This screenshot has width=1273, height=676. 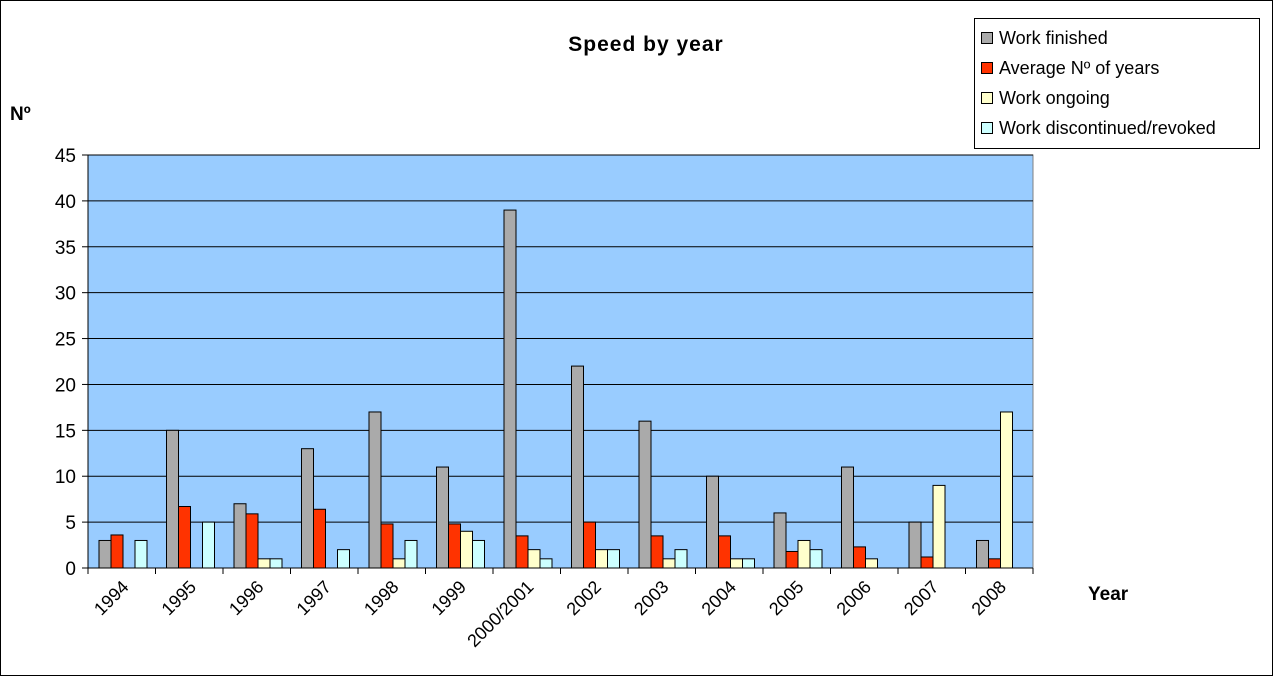 What do you see at coordinates (246, 598) in the screenshot?
I see `x-tick-label: 1996` at bounding box center [246, 598].